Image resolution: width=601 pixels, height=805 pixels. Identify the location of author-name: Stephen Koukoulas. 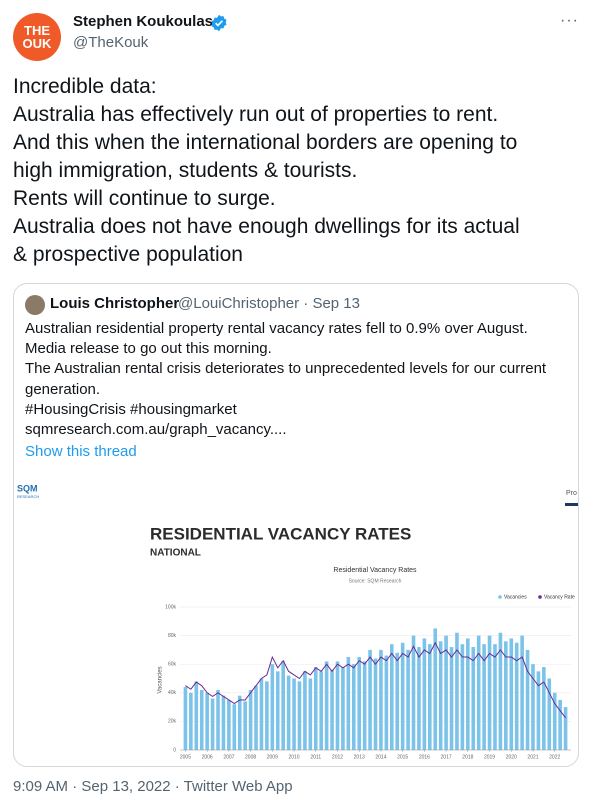
(143, 21).